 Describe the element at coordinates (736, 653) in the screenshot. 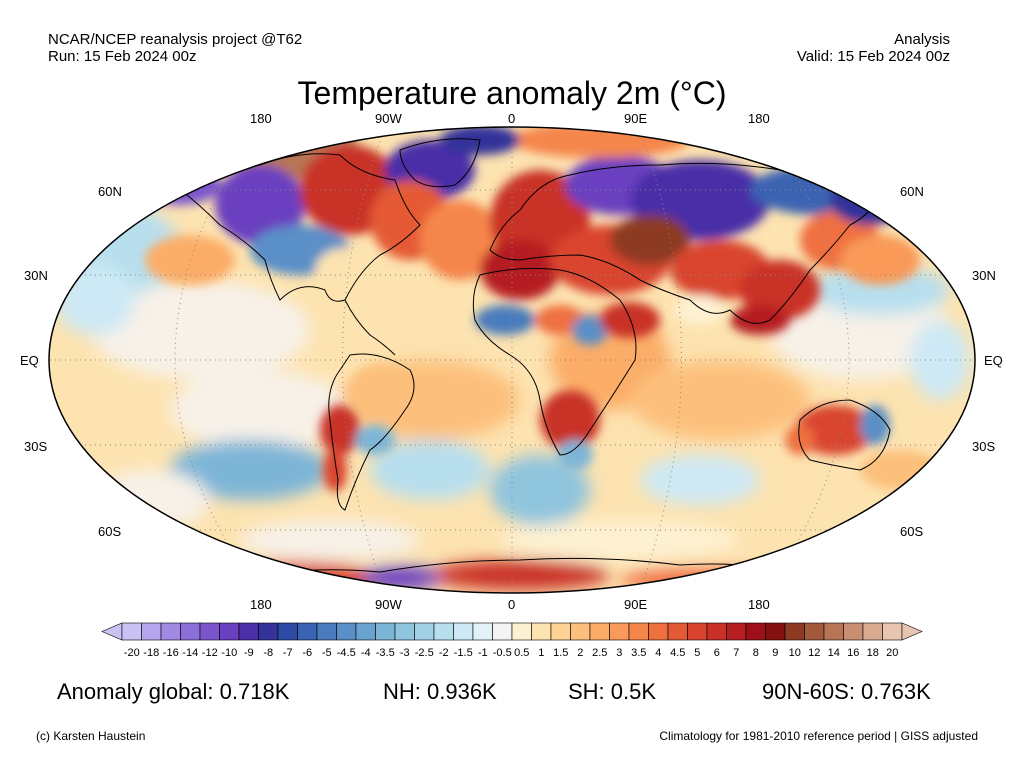

I see `colorbar-tick-label: 7` at that location.